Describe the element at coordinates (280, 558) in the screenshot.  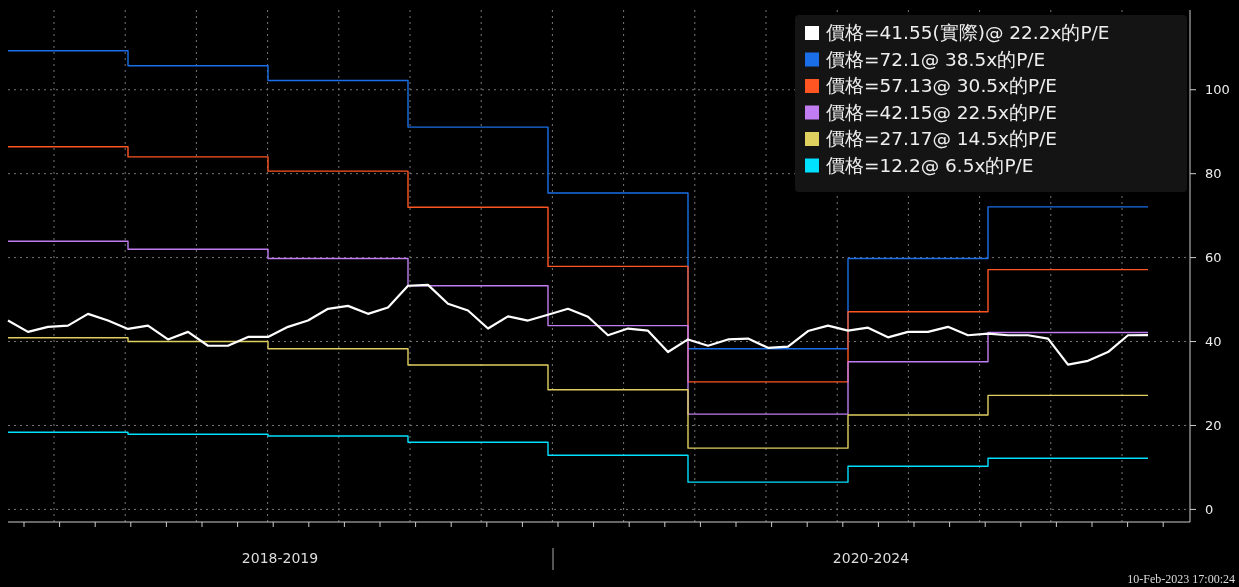
I see `text: 2018-2019` at that location.